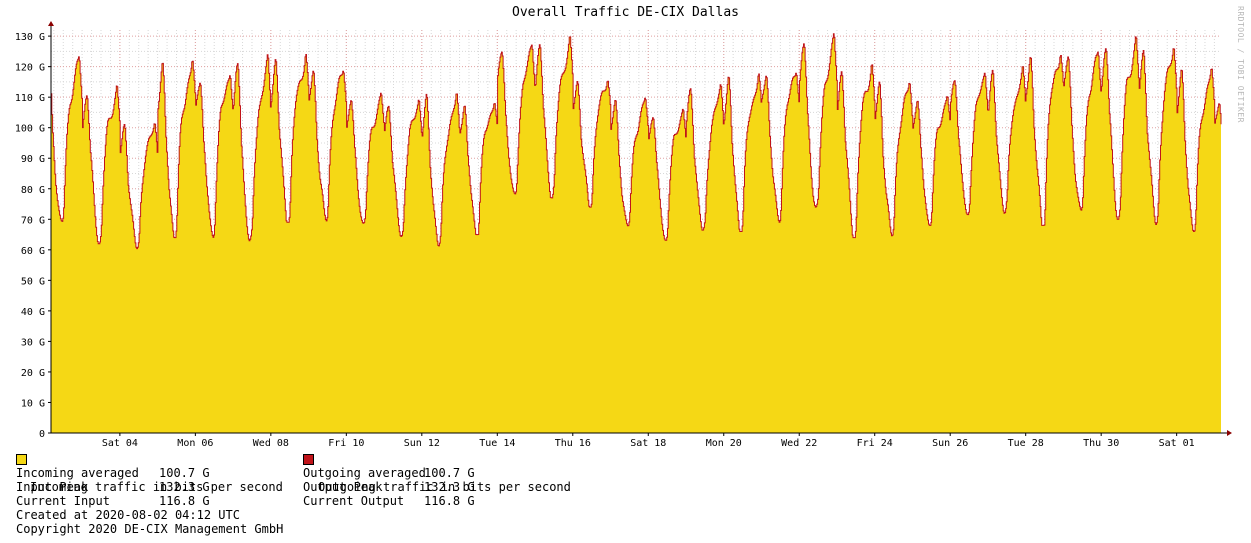 This screenshot has height=543, width=1251. What do you see at coordinates (120, 443) in the screenshot?
I see `x-tick-label: Sat 04` at bounding box center [120, 443].